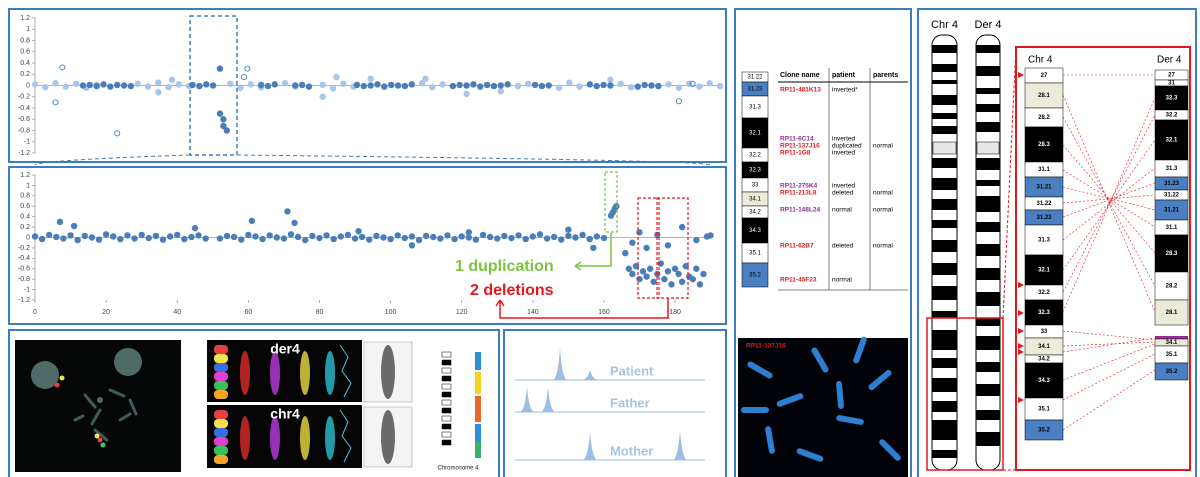  Describe the element at coordinates (512, 290) in the screenshot. I see `annotation: 2 deletions` at that location.